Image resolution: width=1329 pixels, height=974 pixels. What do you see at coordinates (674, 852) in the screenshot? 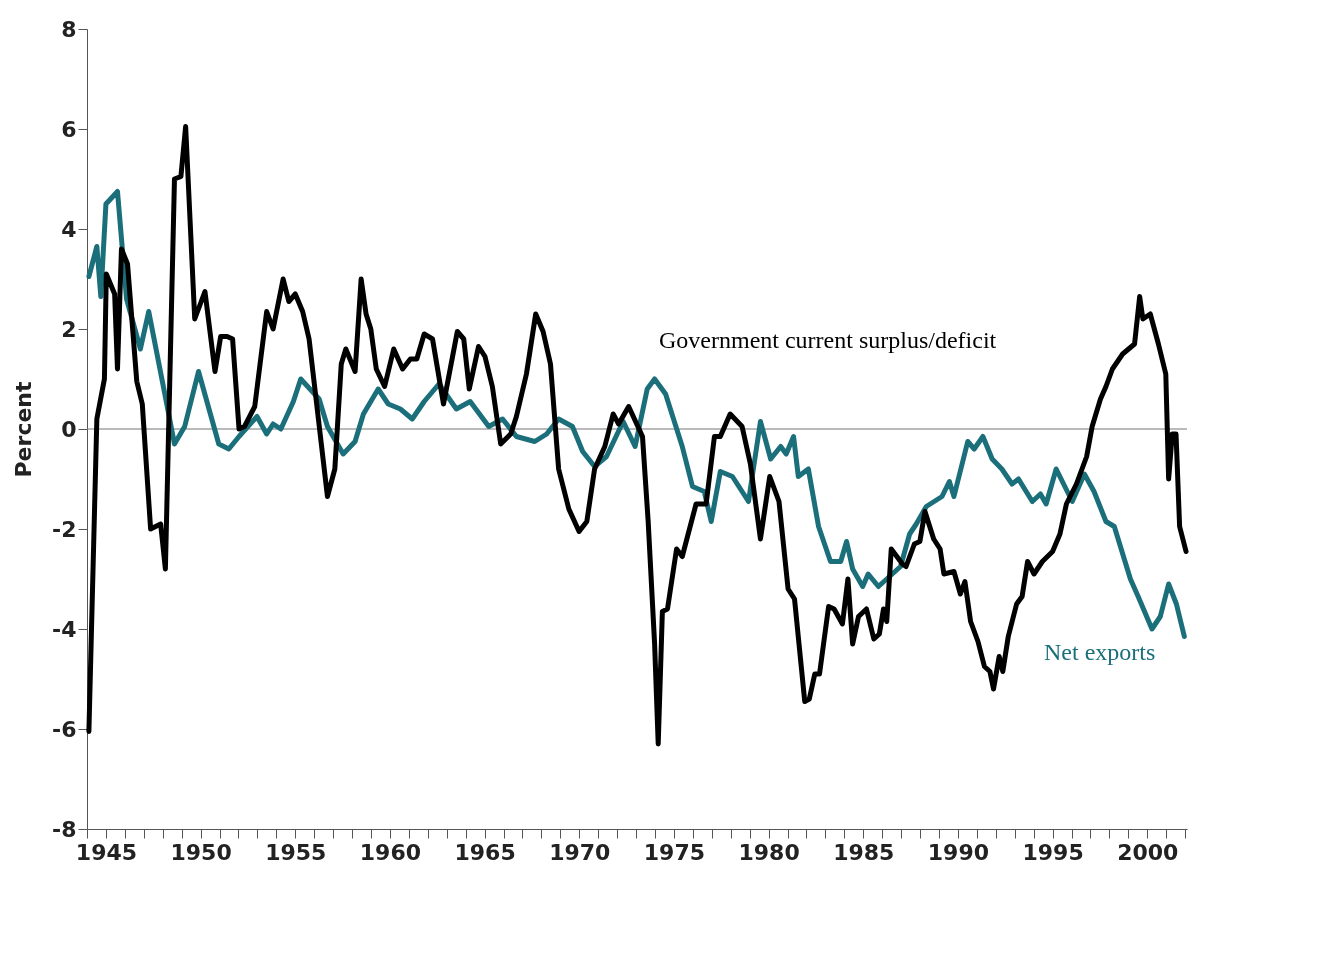
I see `x-tick-label: 1975` at bounding box center [674, 852].